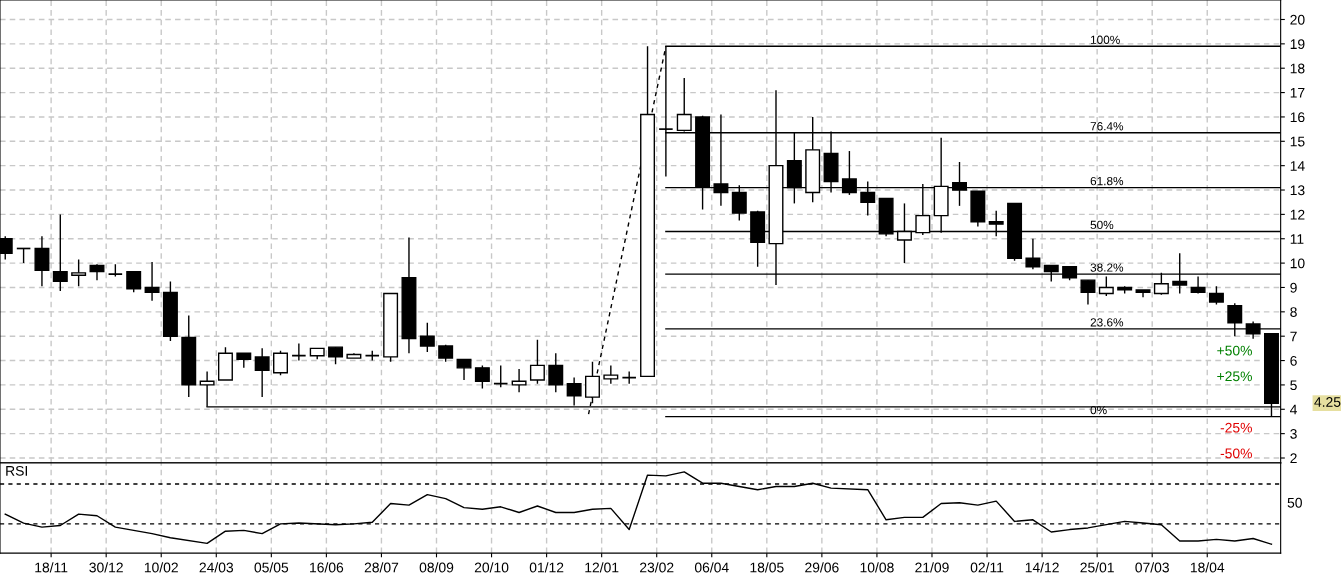 Image resolution: width=1341 pixels, height=575 pixels. Describe the element at coordinates (987, 567) in the screenshot. I see `x-tick-label: 02/11` at that location.